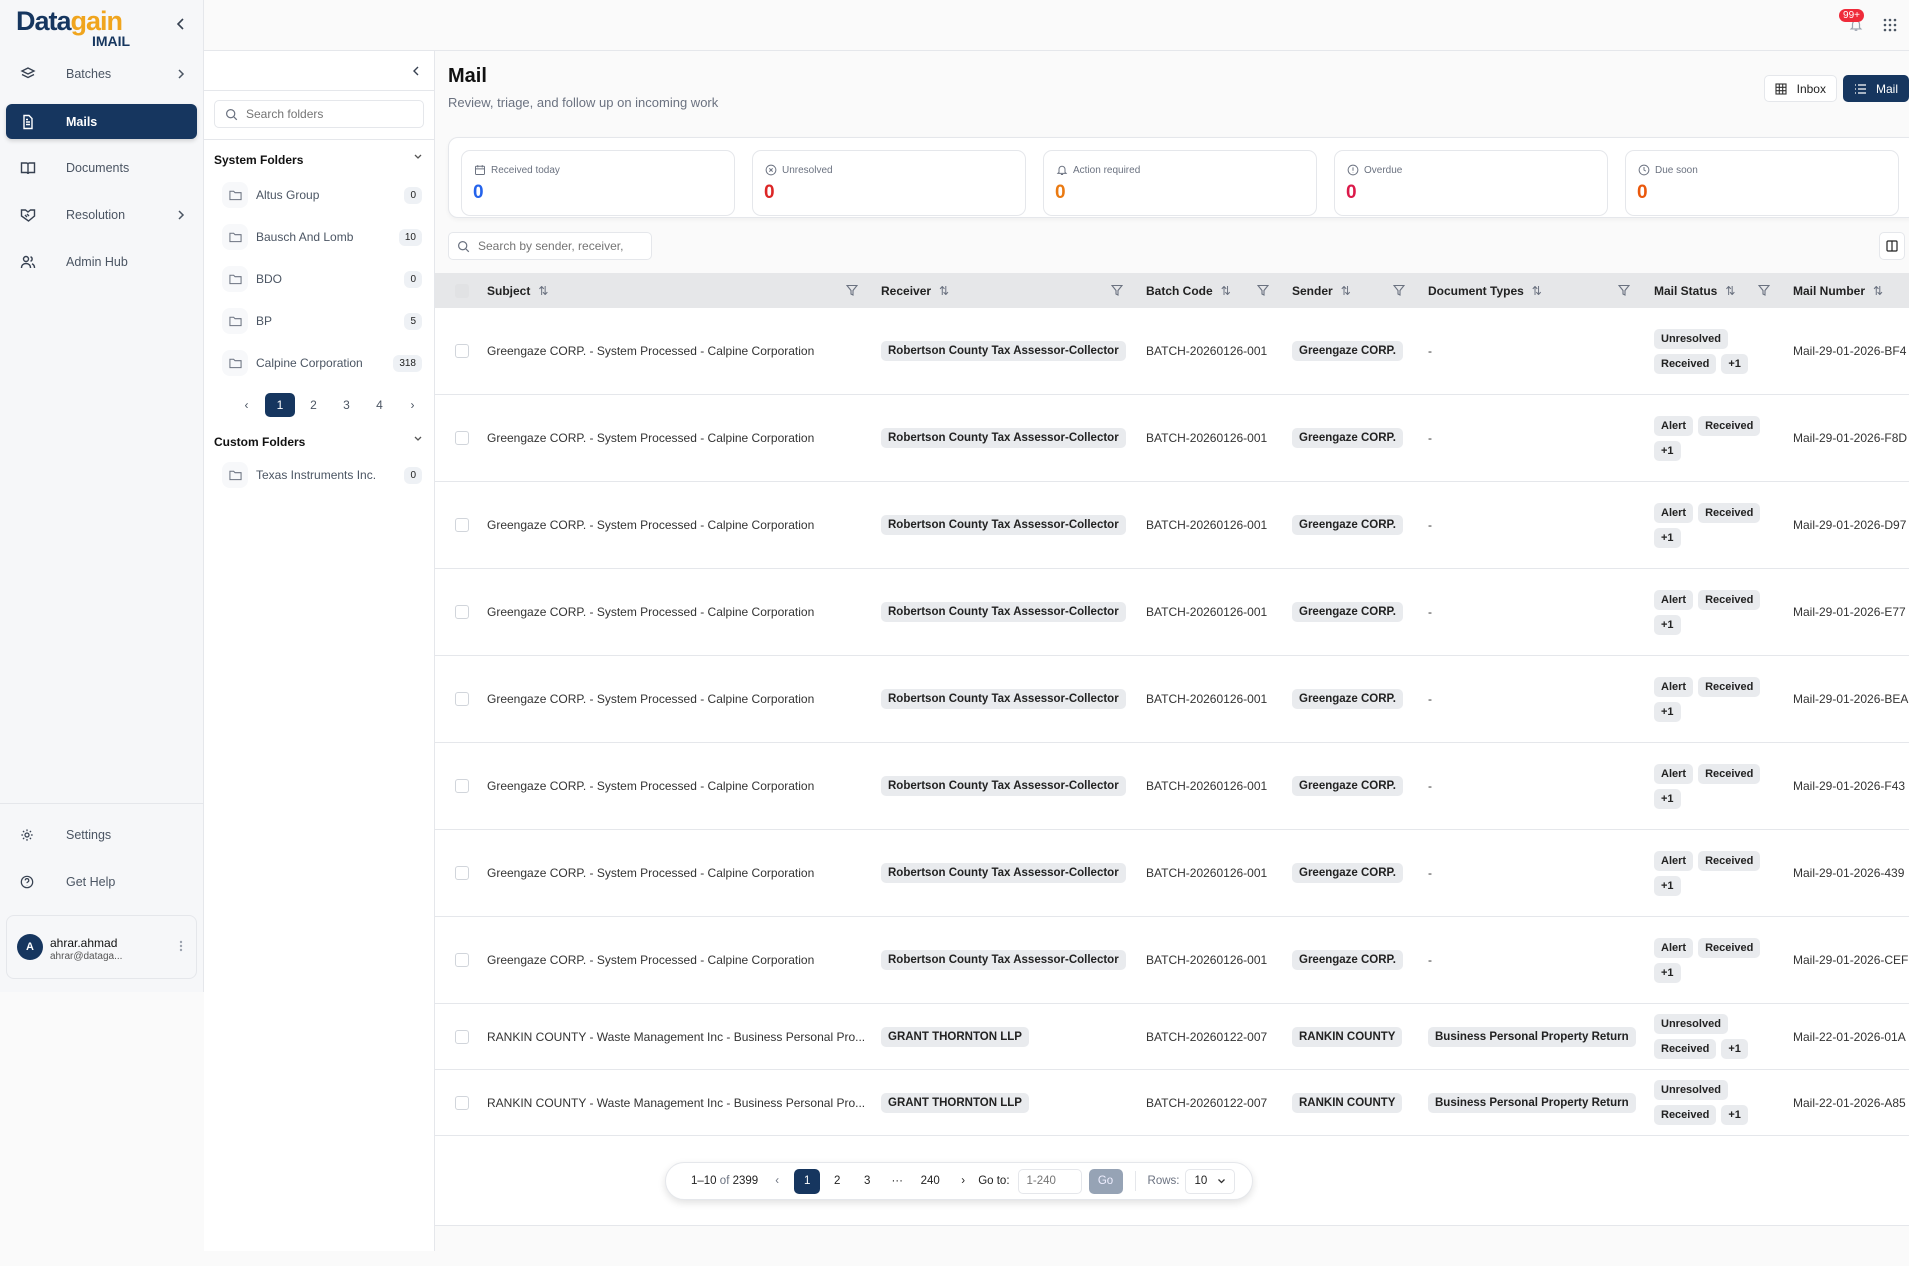 Image resolution: width=1909 pixels, height=1266 pixels. What do you see at coordinates (416, 71) in the screenshot?
I see `collapse-folders-button` at bounding box center [416, 71].